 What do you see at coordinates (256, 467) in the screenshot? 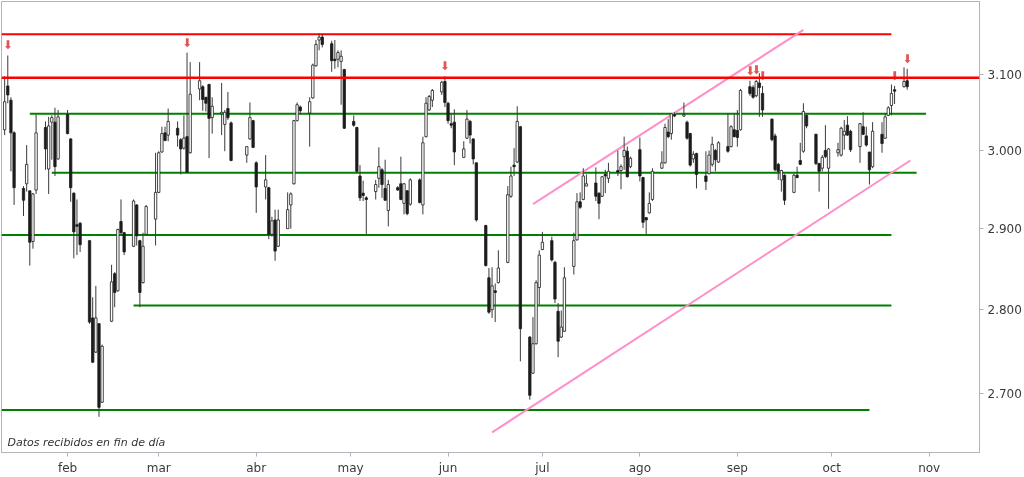
I see `x-tick-label: abr` at bounding box center [256, 467].